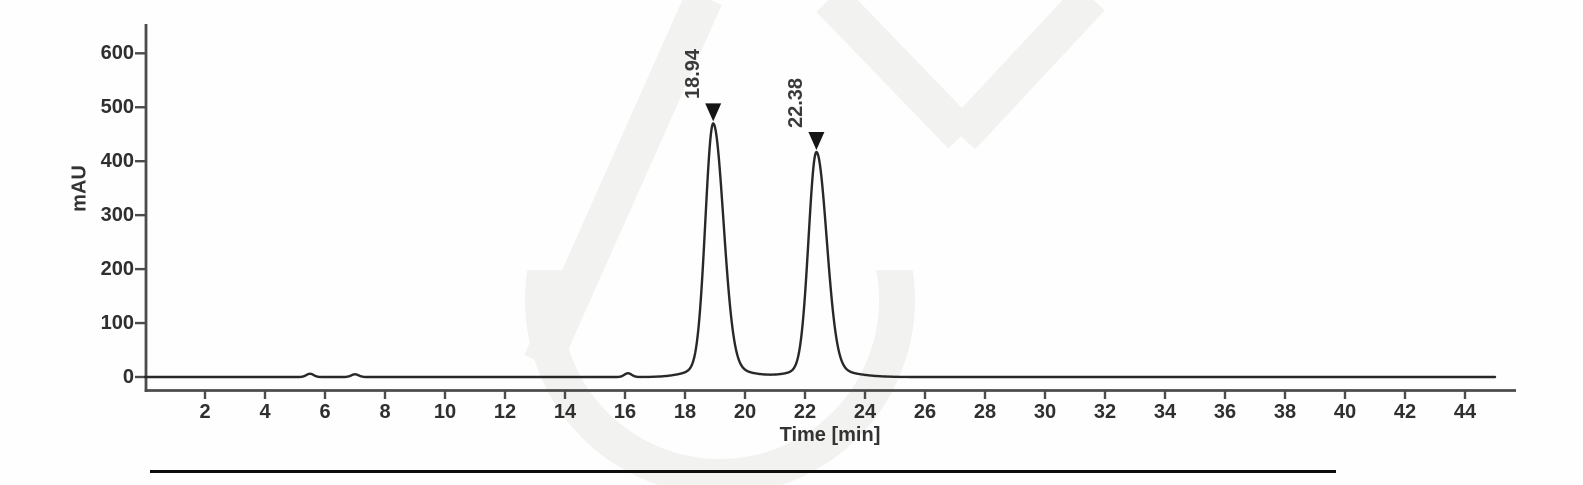 Image resolution: width=1583 pixels, height=485 pixels. I want to click on x-tick-label: 28, so click(985, 412).